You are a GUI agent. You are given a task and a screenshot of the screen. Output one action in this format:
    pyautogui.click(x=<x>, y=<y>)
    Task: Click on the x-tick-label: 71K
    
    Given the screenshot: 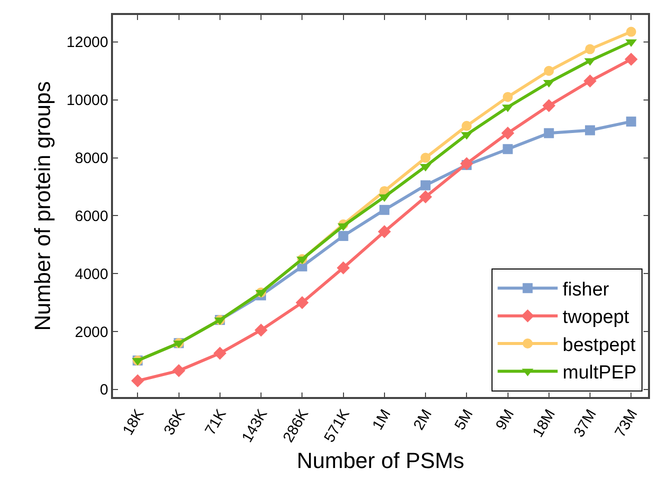 What is the action you would take?
    pyautogui.click(x=216, y=422)
    